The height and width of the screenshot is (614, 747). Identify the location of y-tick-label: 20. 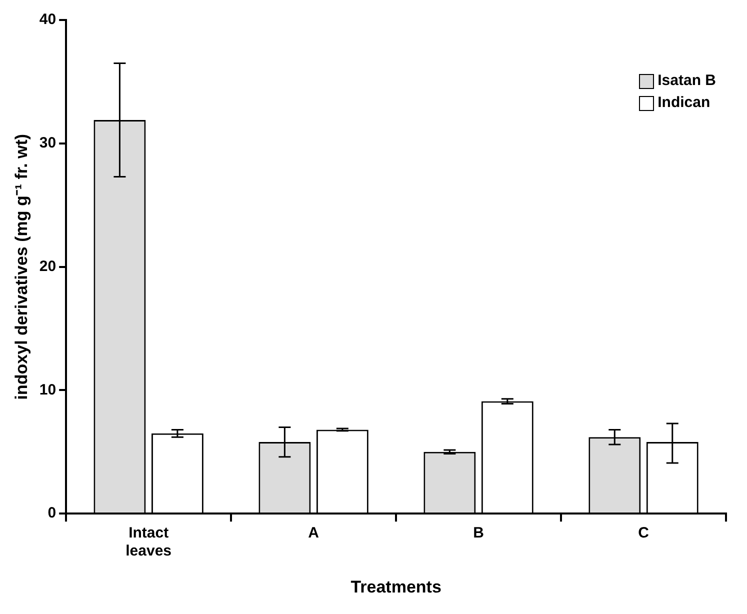
(47, 266).